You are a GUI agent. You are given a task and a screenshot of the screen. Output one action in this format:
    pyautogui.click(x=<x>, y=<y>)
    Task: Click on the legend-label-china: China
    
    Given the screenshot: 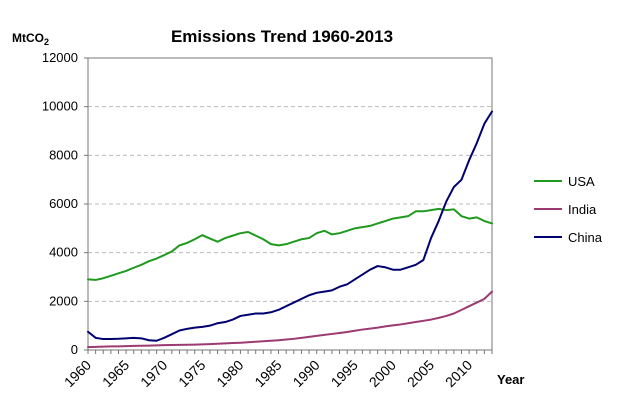 What is the action you would take?
    pyautogui.click(x=585, y=237)
    